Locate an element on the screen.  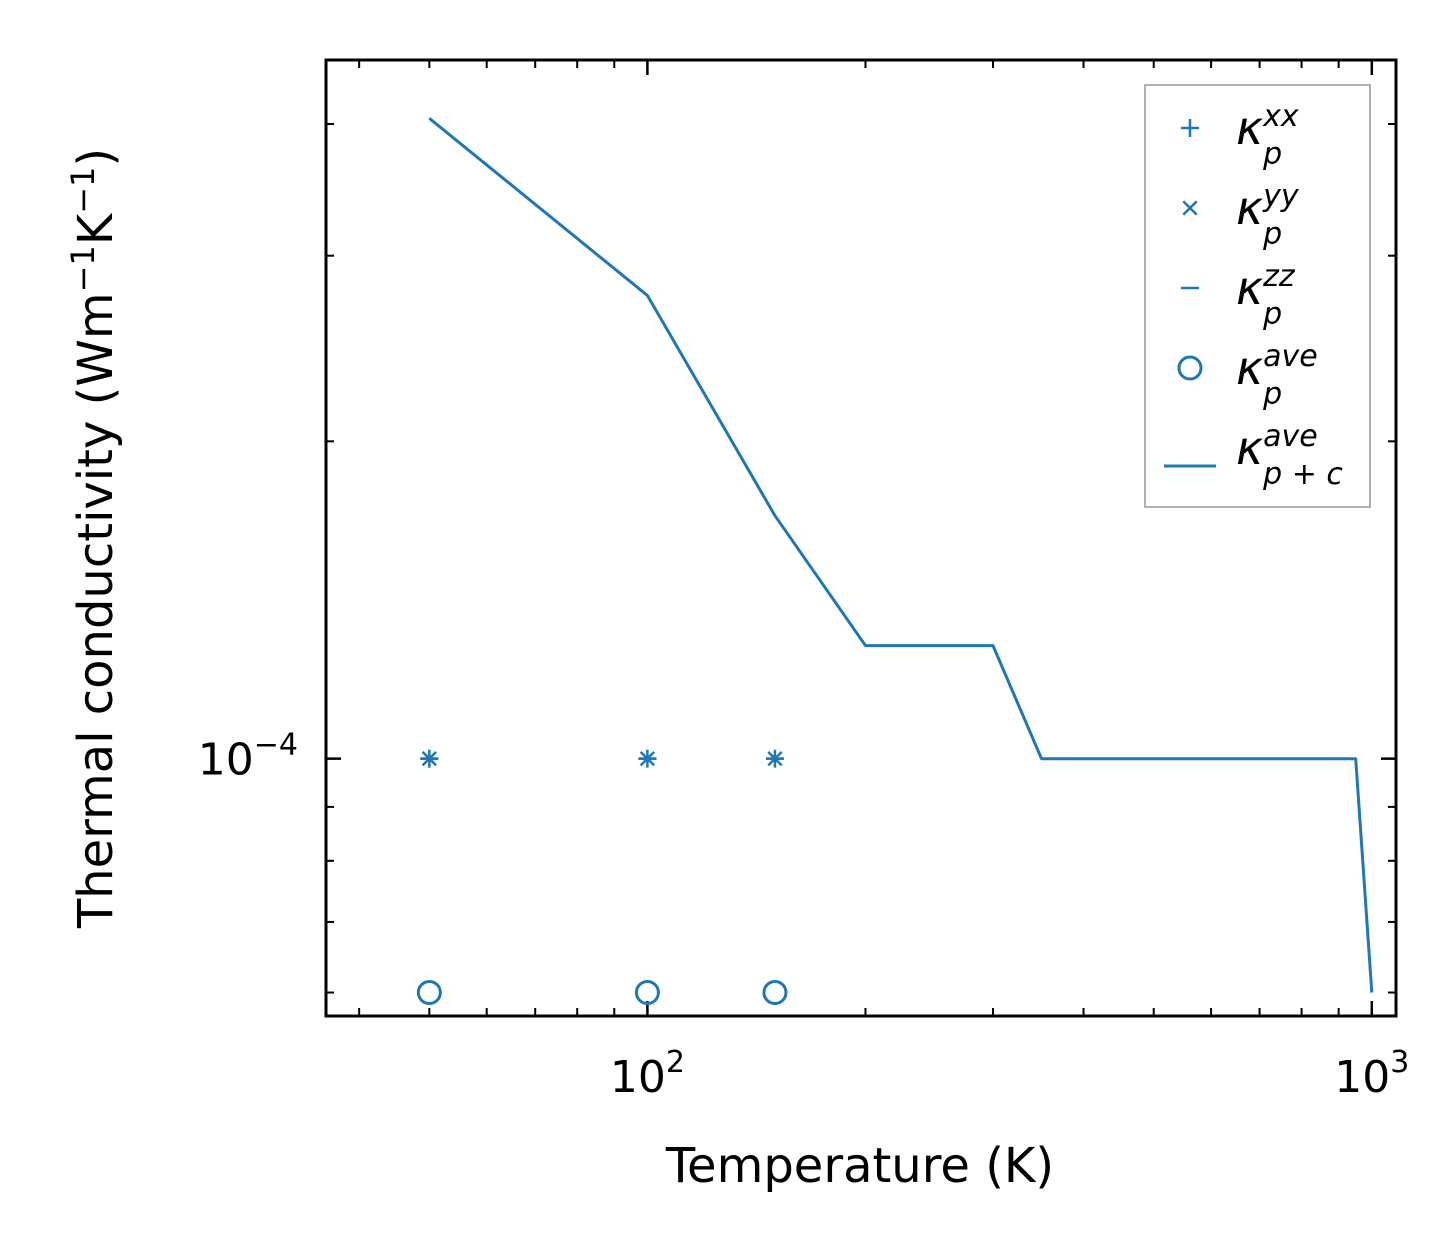
legend-label-sub: p + c is located at coordinates (1302, 474).